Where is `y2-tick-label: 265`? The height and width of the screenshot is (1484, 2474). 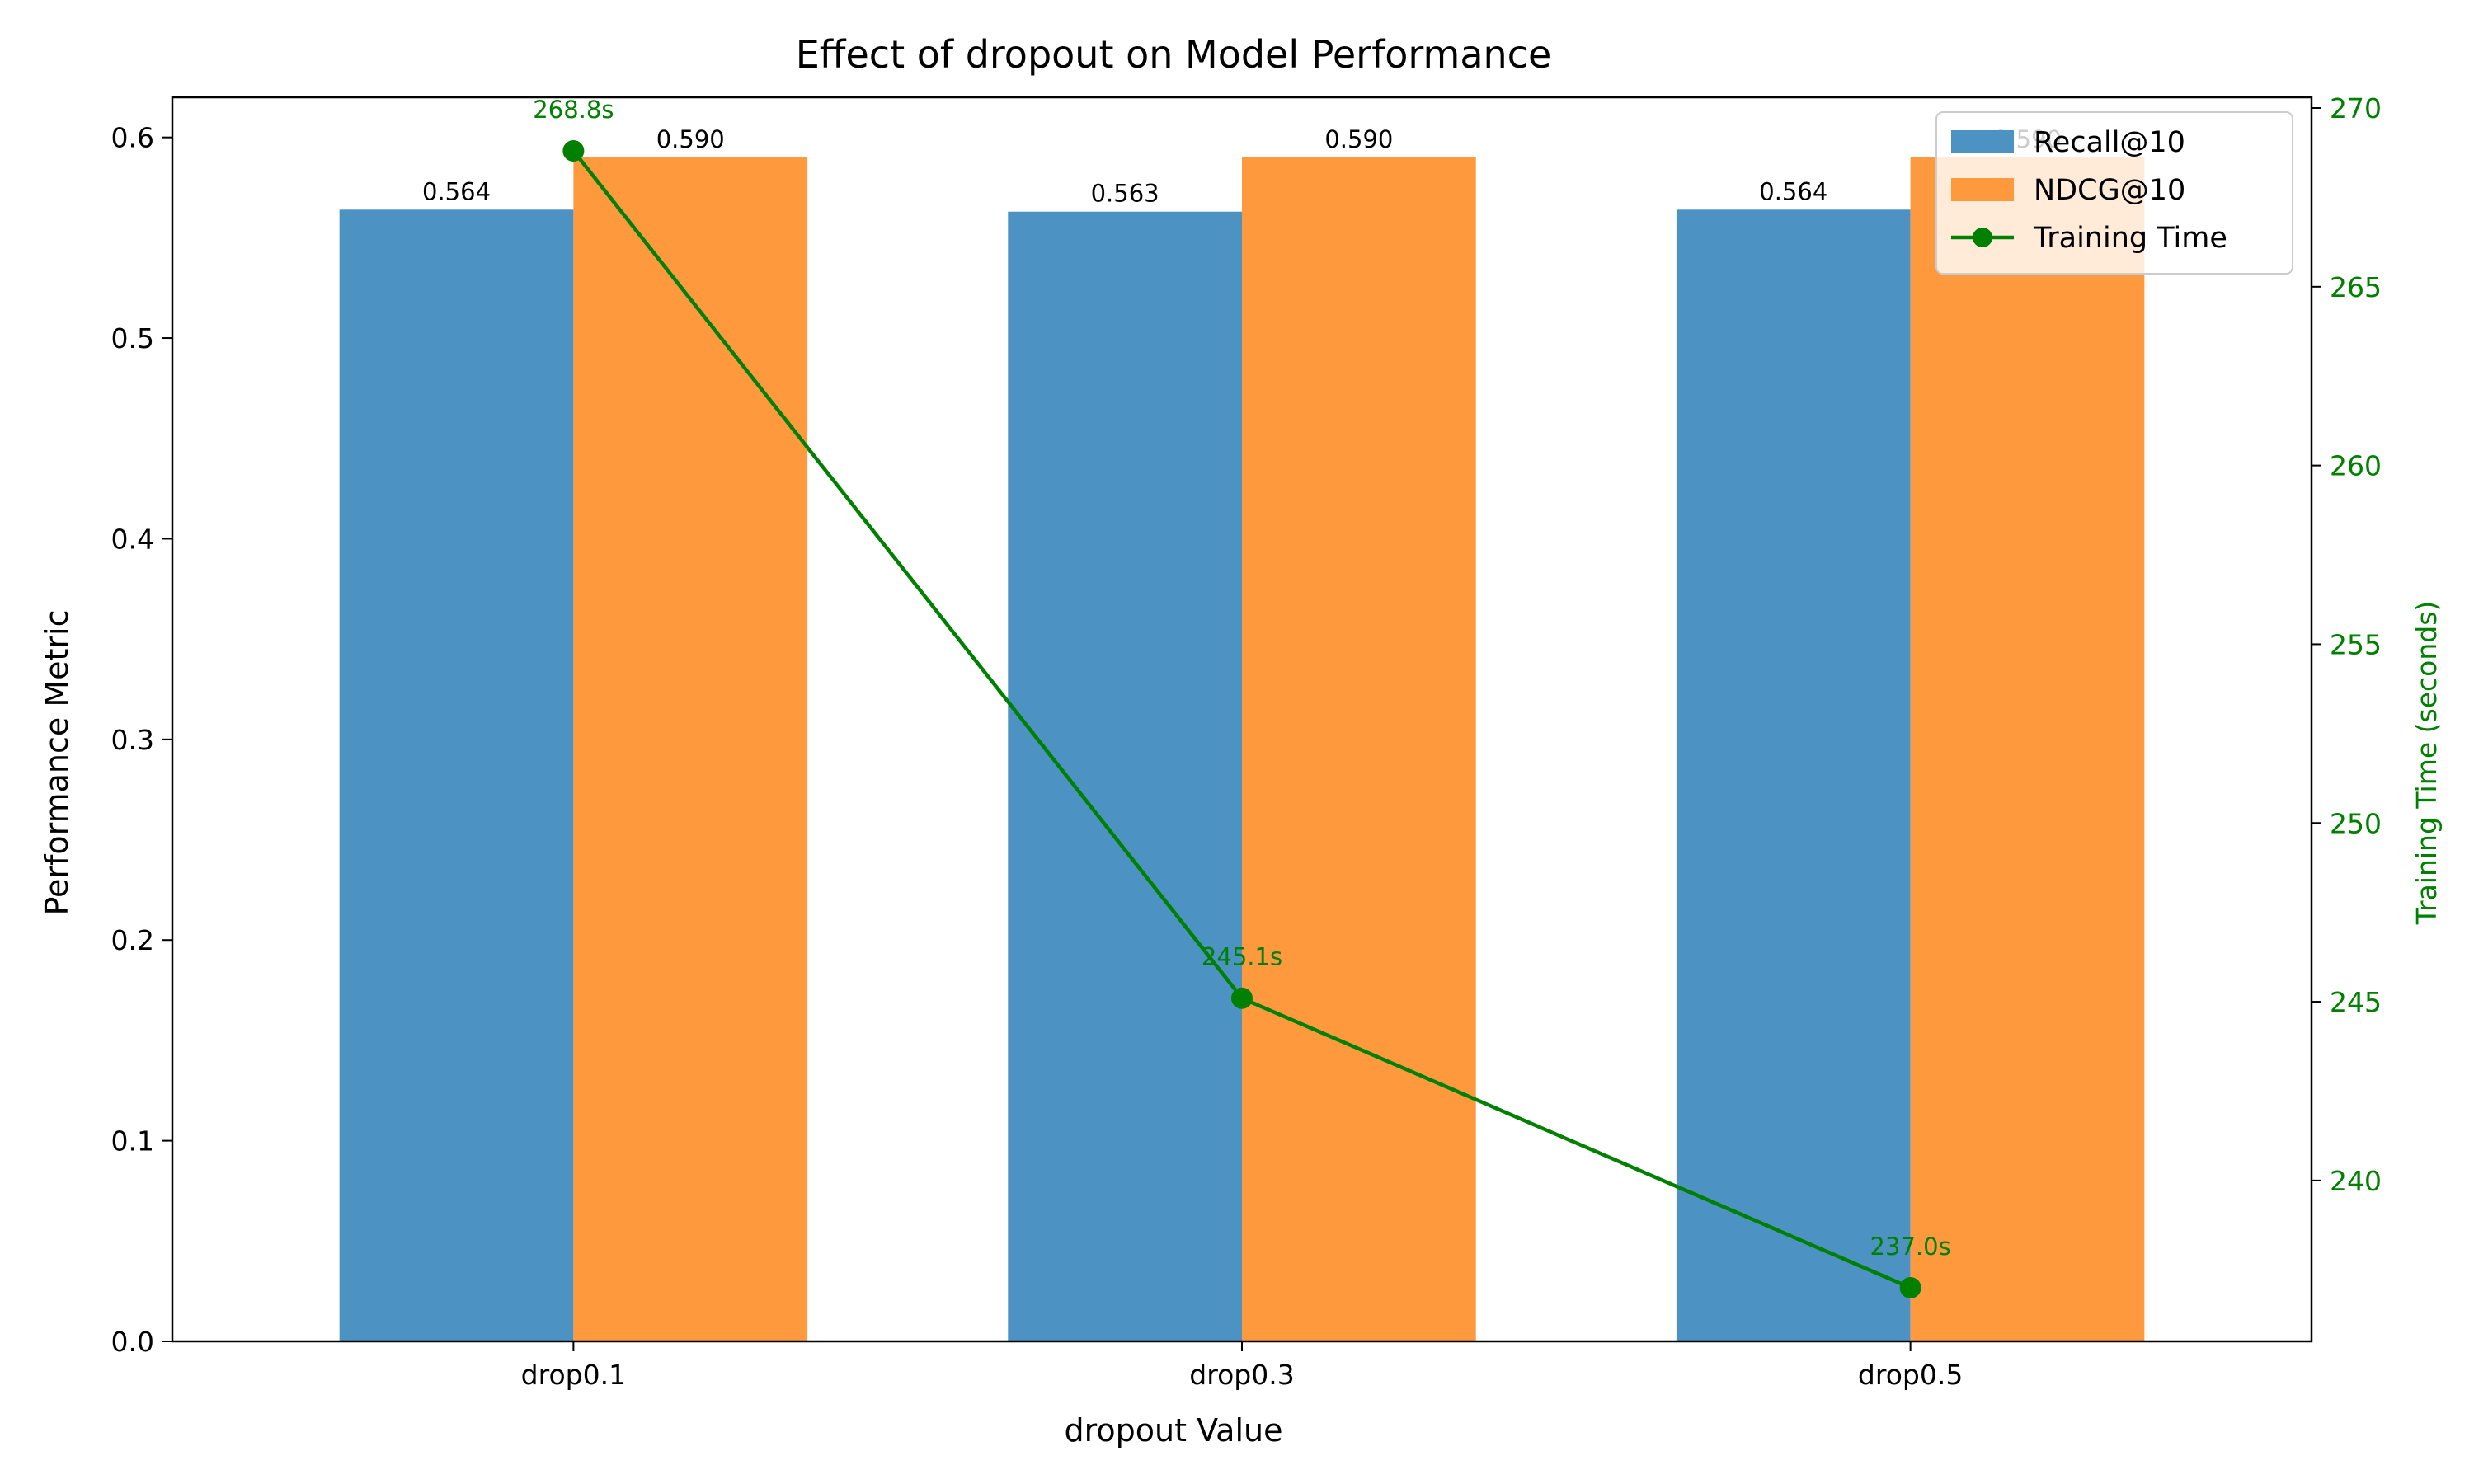 y2-tick-label: 265 is located at coordinates (2356, 287).